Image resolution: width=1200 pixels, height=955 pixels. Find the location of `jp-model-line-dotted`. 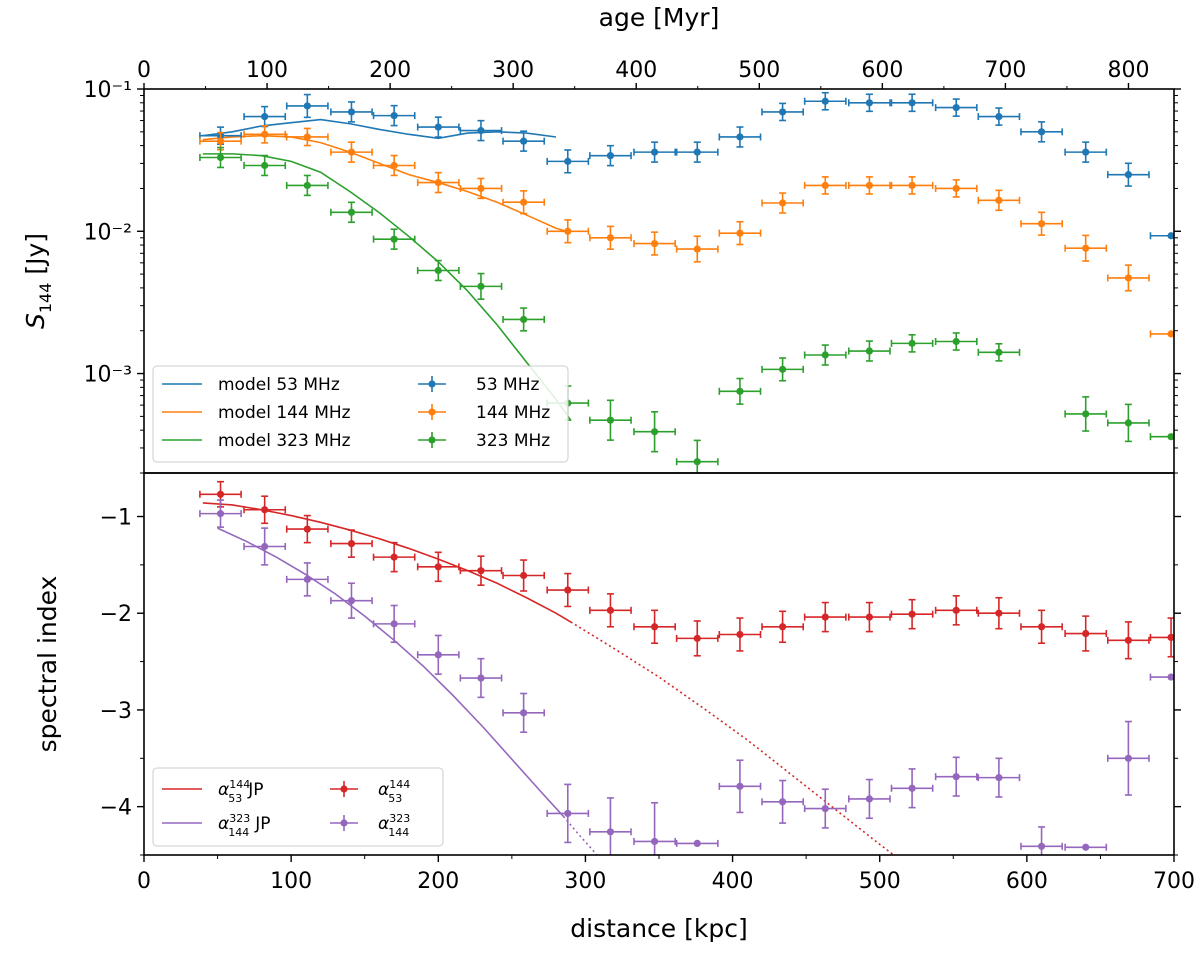

jp-model-line-dotted is located at coordinates (580, 835).